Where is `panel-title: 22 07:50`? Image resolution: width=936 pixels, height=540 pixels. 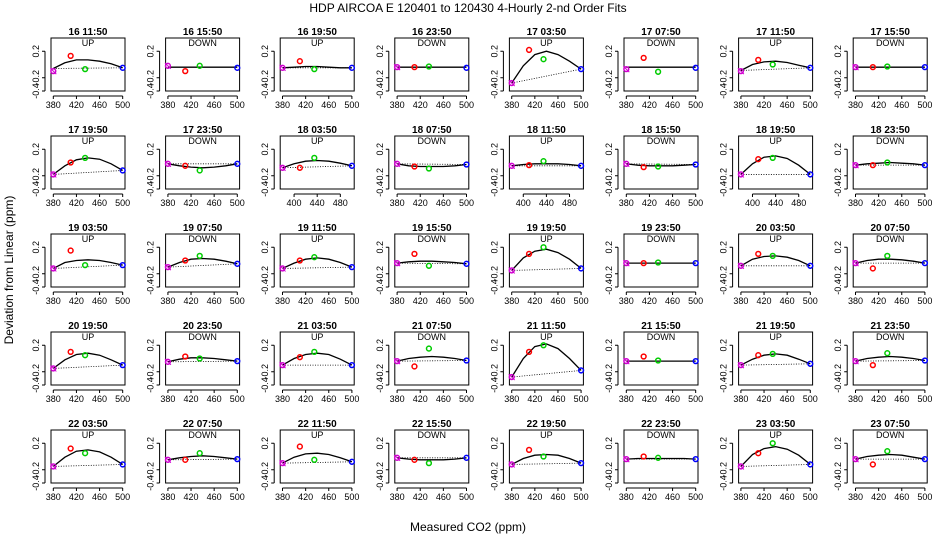 panel-title: 22 07:50 is located at coordinates (203, 424).